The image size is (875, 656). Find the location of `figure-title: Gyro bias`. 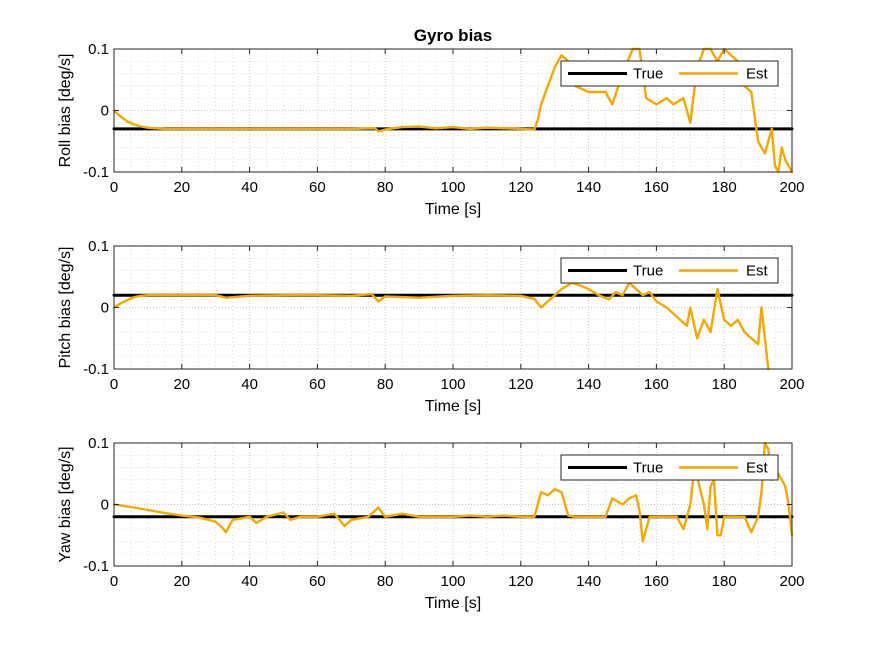

figure-title: Gyro bias is located at coordinates (453, 35).